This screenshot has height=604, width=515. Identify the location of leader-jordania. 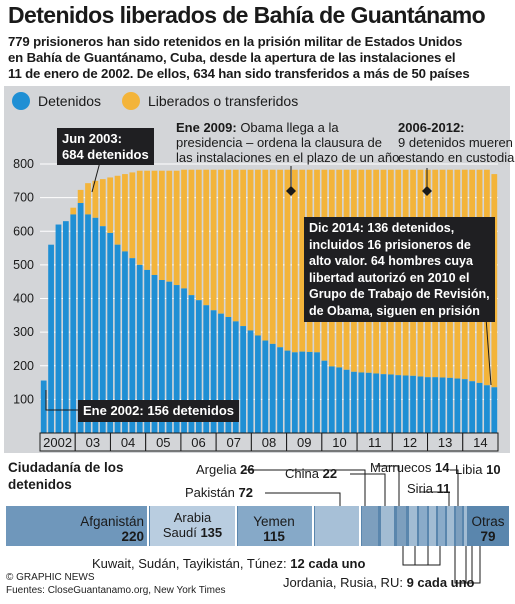
(467, 565).